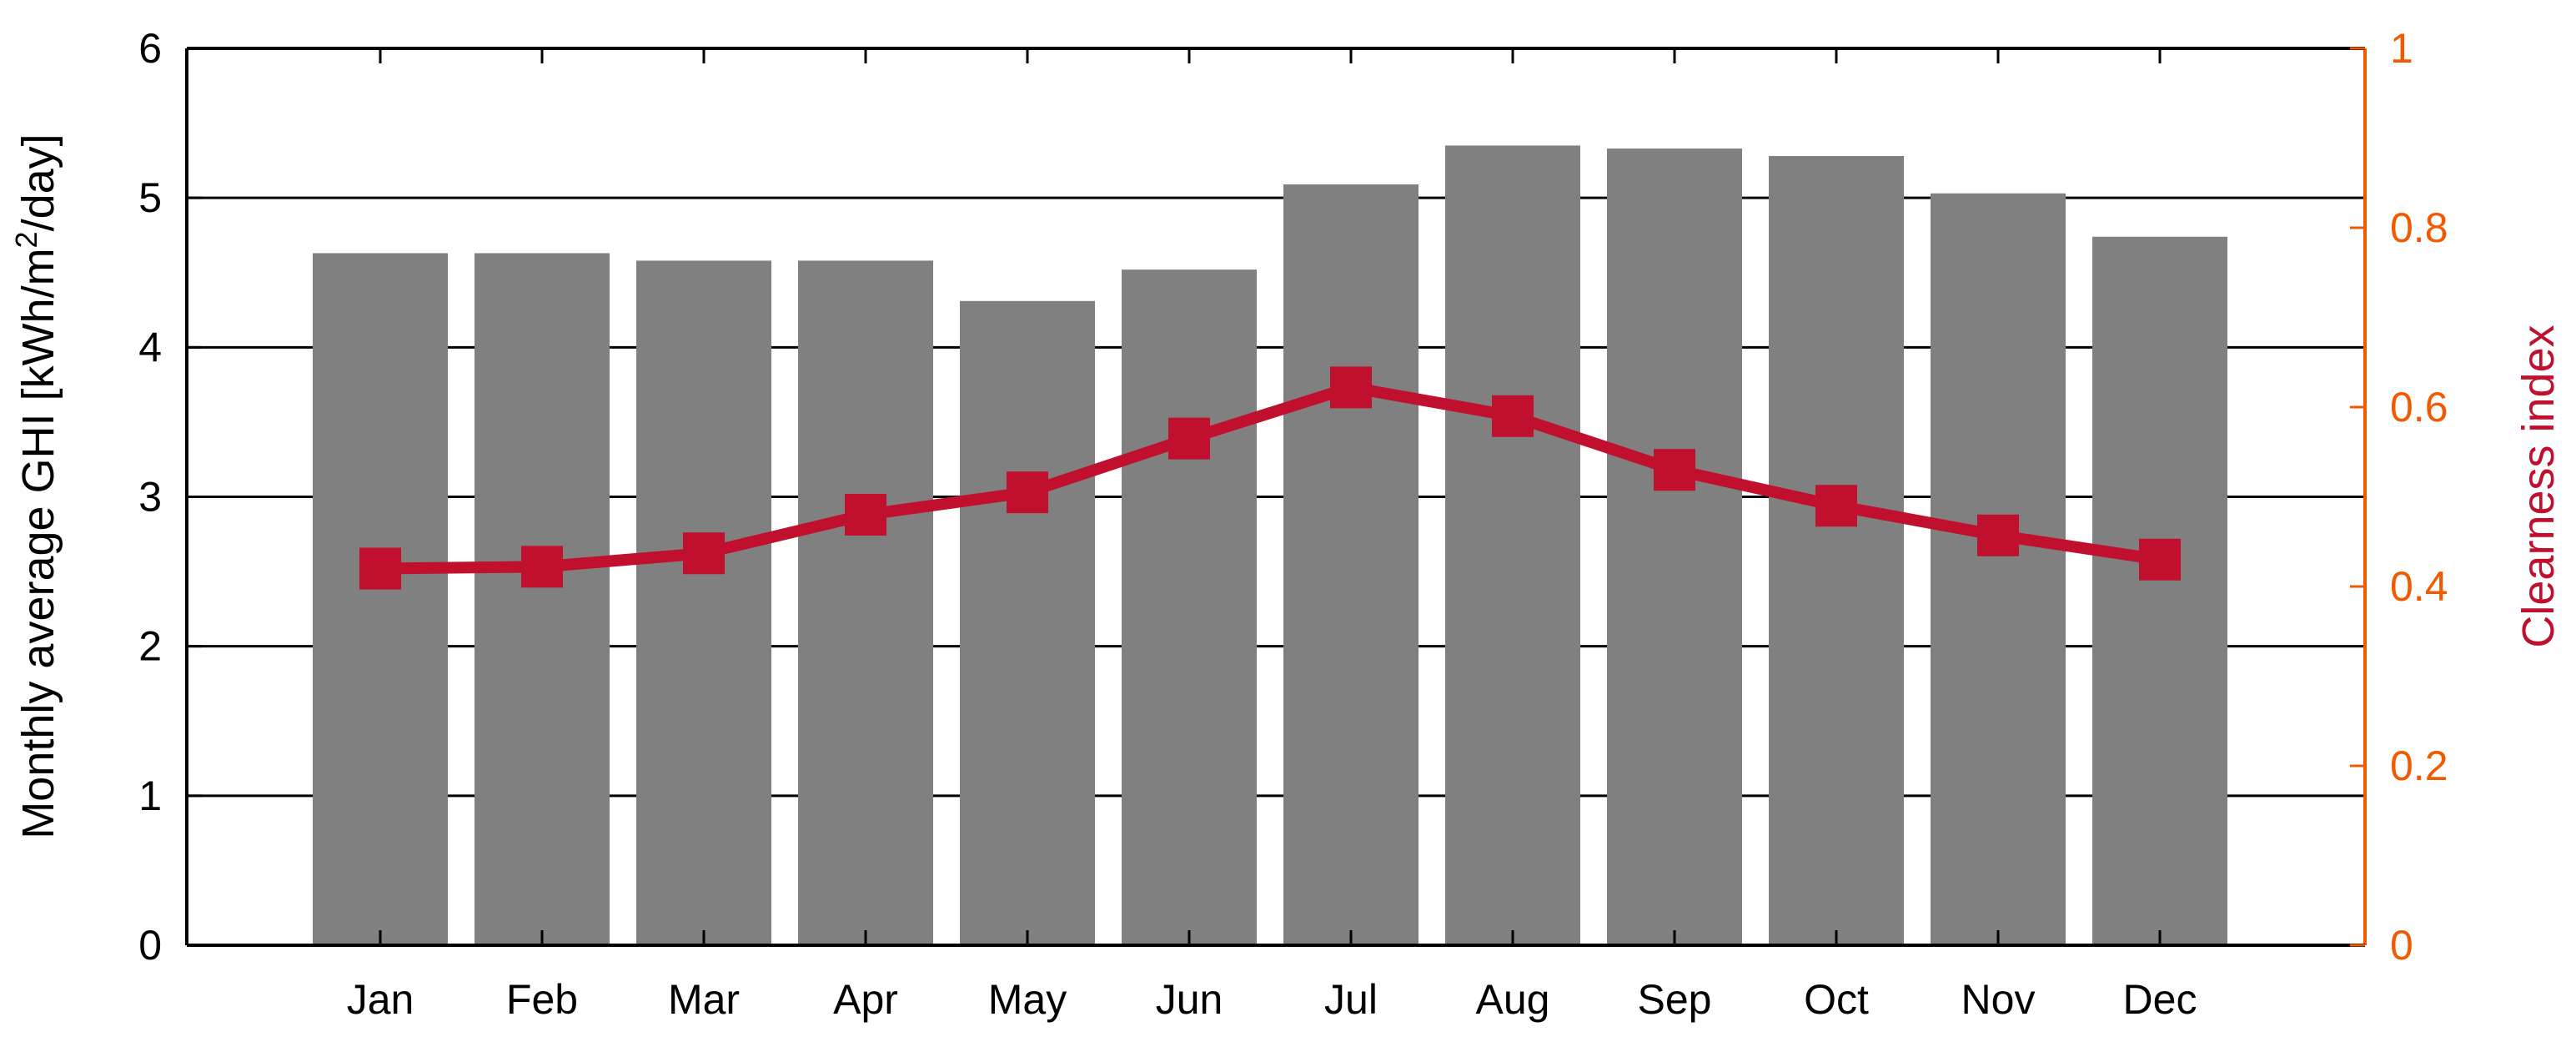  I want to click on bar-dec, so click(2159, 590).